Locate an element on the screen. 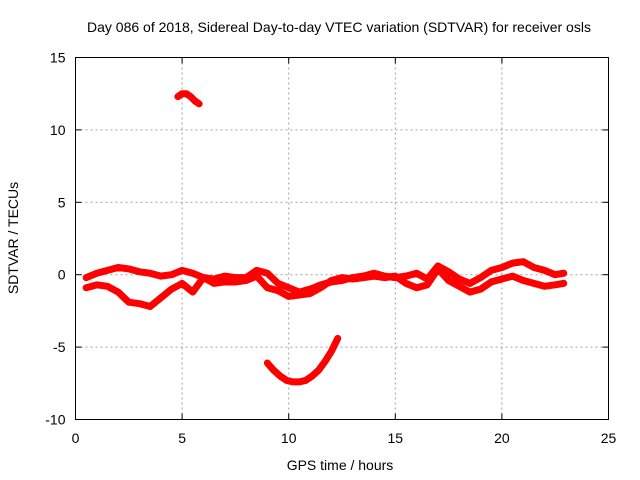  series-upper-arc is located at coordinates (188, 99).